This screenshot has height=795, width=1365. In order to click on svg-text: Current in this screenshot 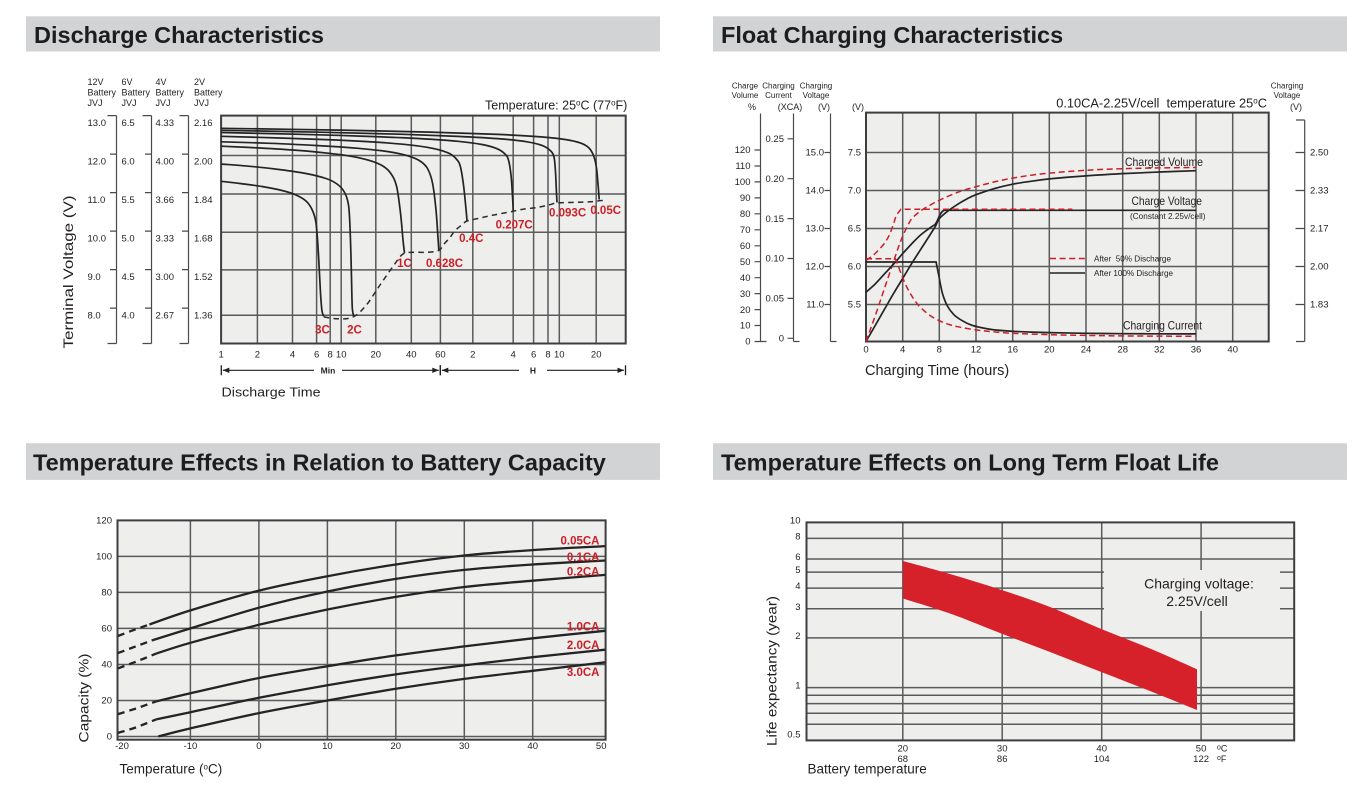, I will do `click(778, 95)`.